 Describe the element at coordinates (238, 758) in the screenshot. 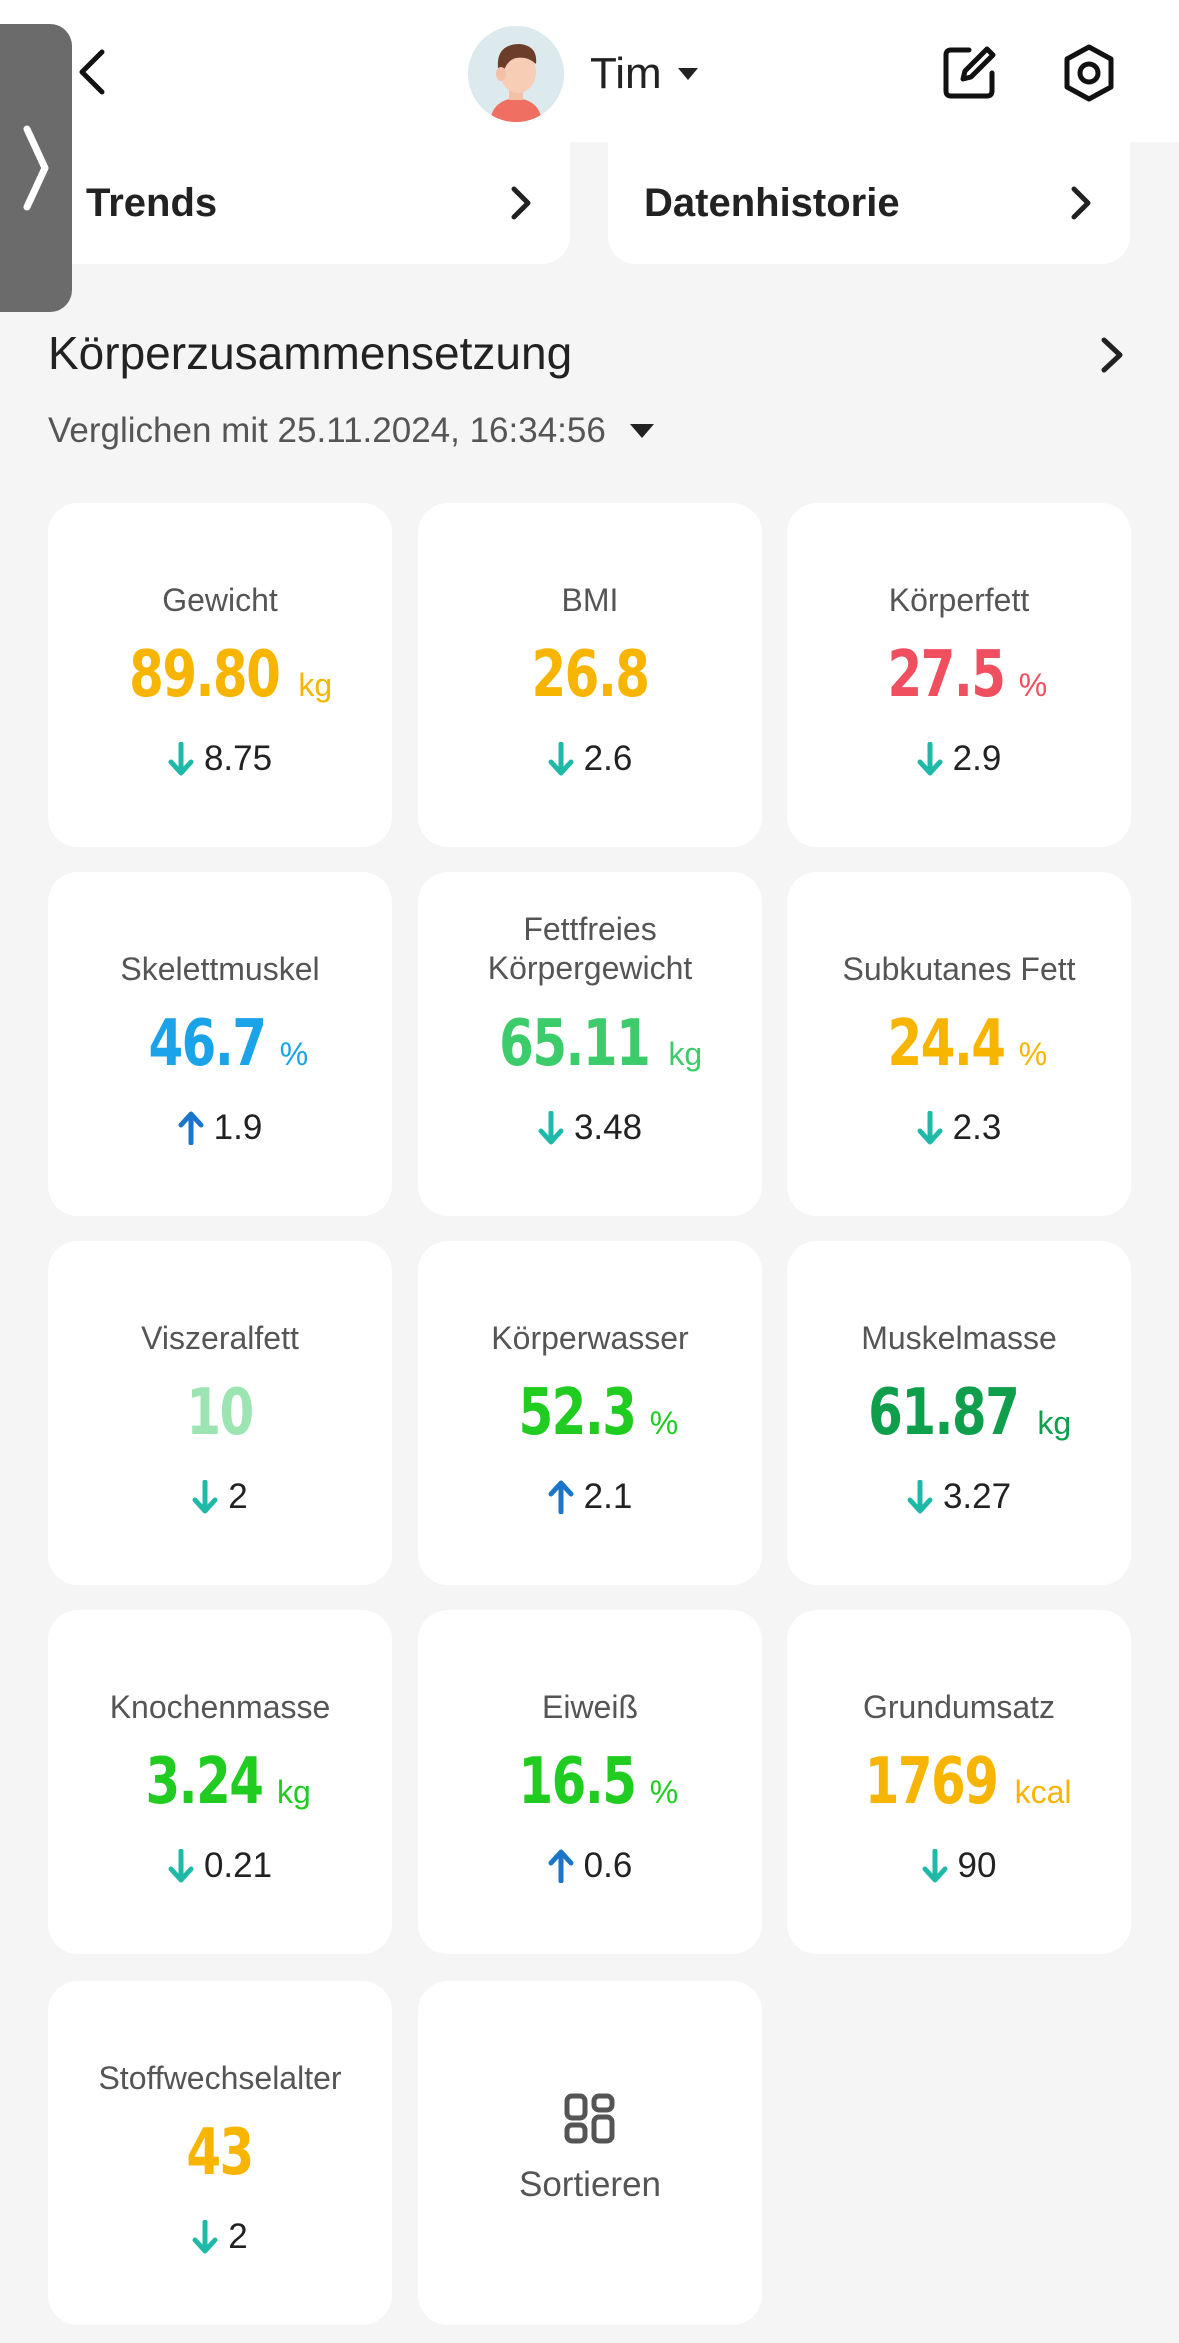

I see `metric-delta: 8.75` at that location.